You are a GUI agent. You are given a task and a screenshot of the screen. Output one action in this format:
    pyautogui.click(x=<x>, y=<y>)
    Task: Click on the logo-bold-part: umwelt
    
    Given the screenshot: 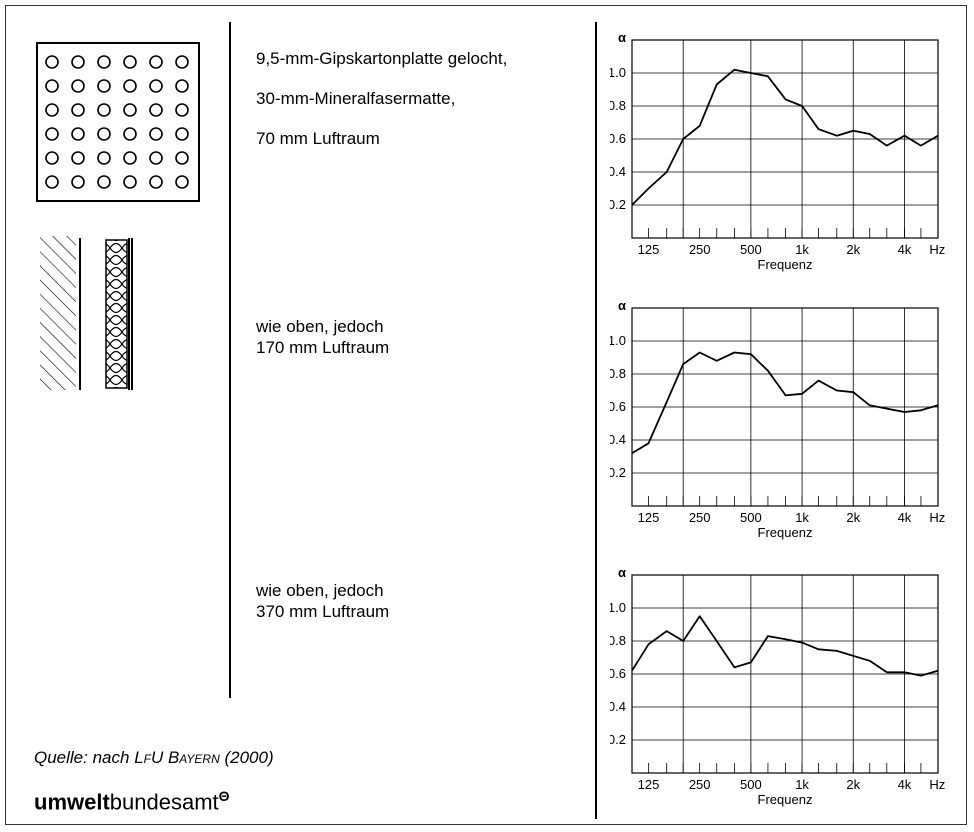 What is the action you would take?
    pyautogui.click(x=72, y=802)
    